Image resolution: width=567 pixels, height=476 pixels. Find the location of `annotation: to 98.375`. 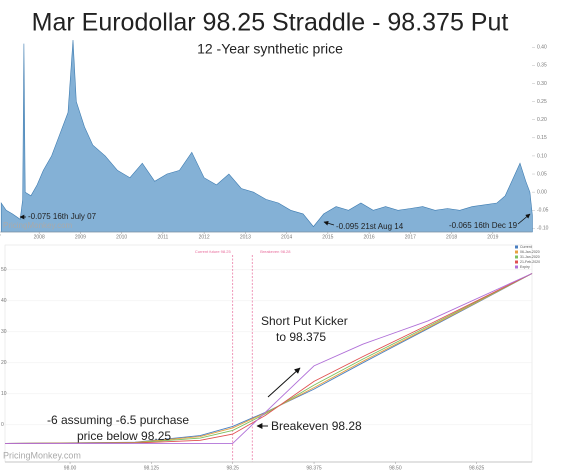

annotation: to 98.375 is located at coordinates (301, 337).